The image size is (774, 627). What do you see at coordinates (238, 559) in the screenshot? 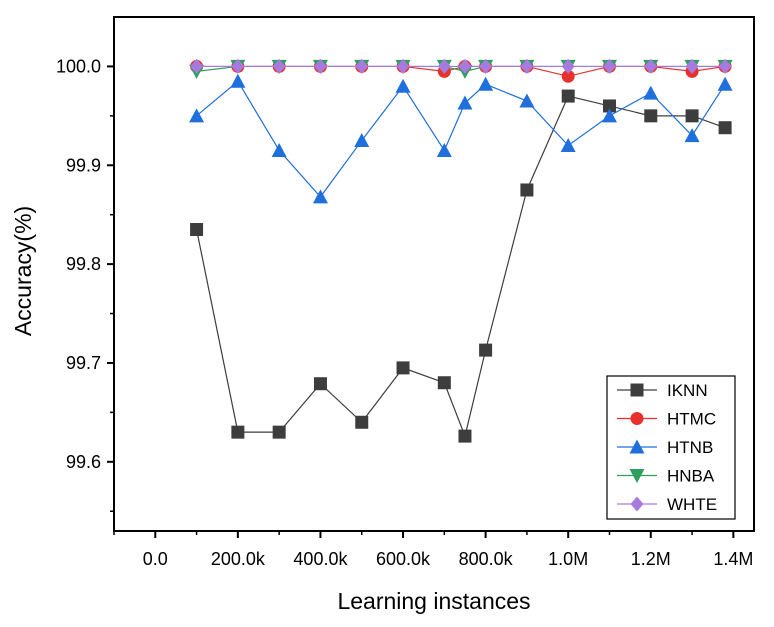
I see `x-tick-label: 200.0k` at bounding box center [238, 559].